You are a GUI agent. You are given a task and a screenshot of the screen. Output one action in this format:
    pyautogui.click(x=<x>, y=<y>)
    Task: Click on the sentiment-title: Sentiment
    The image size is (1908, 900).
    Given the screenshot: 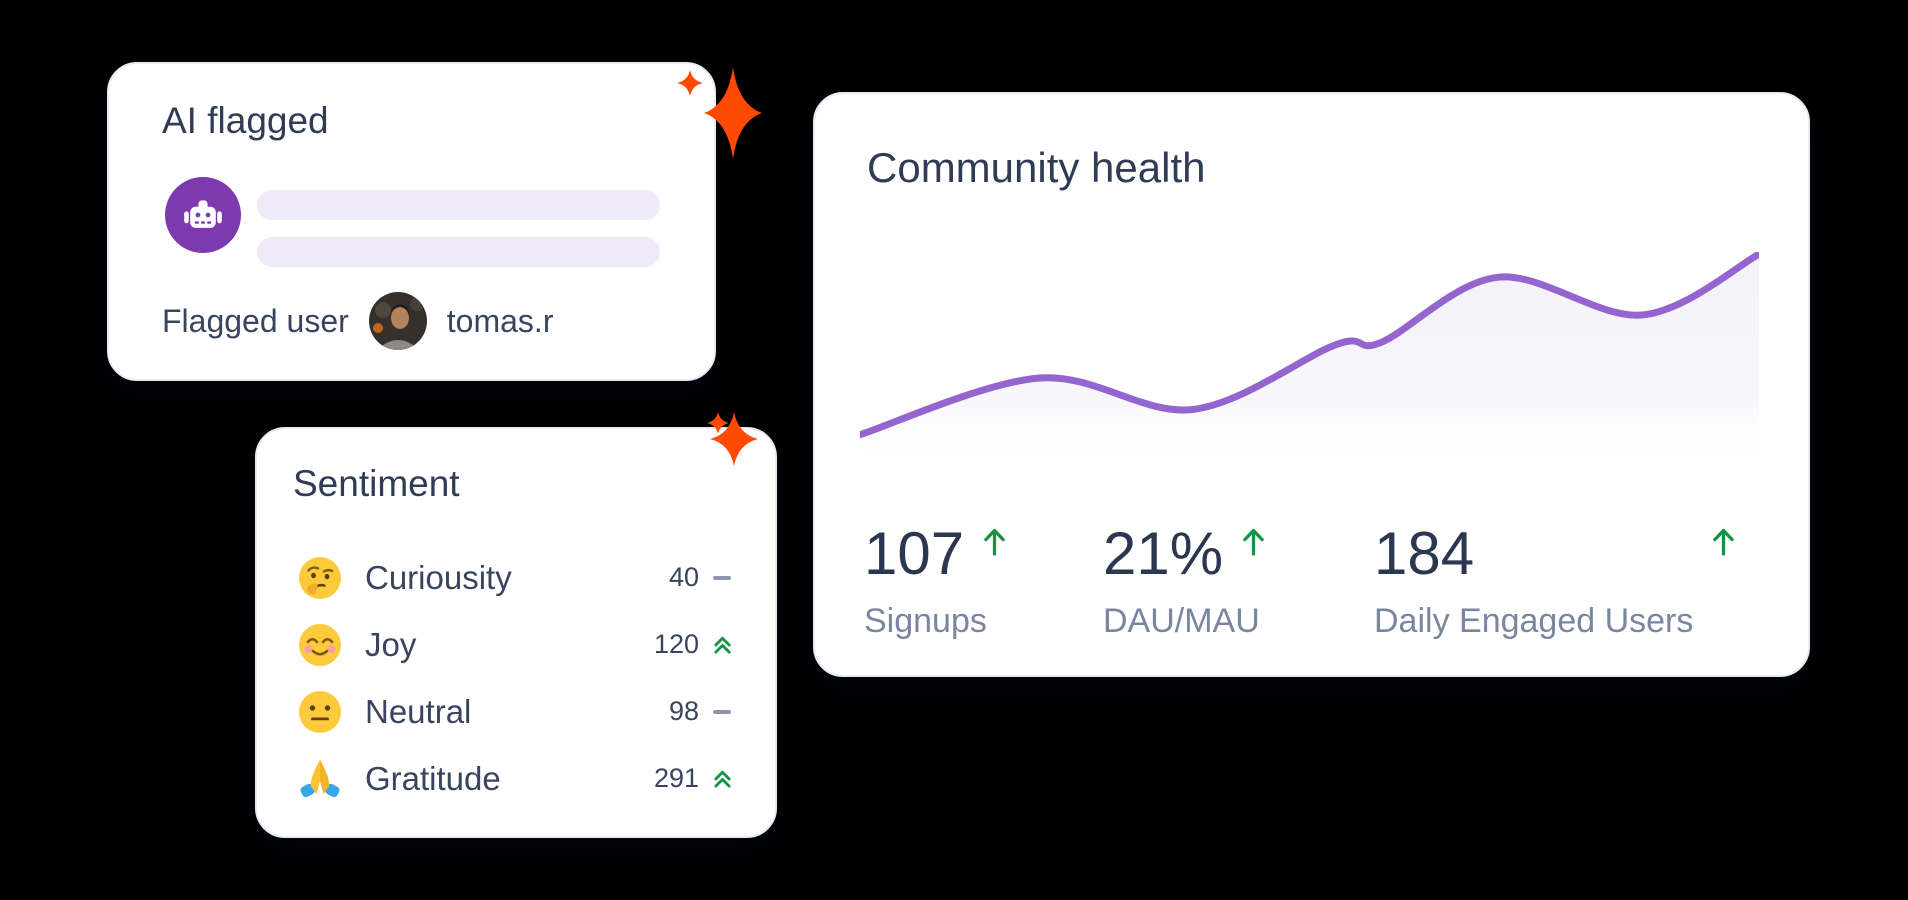 What is the action you would take?
    pyautogui.click(x=376, y=483)
    